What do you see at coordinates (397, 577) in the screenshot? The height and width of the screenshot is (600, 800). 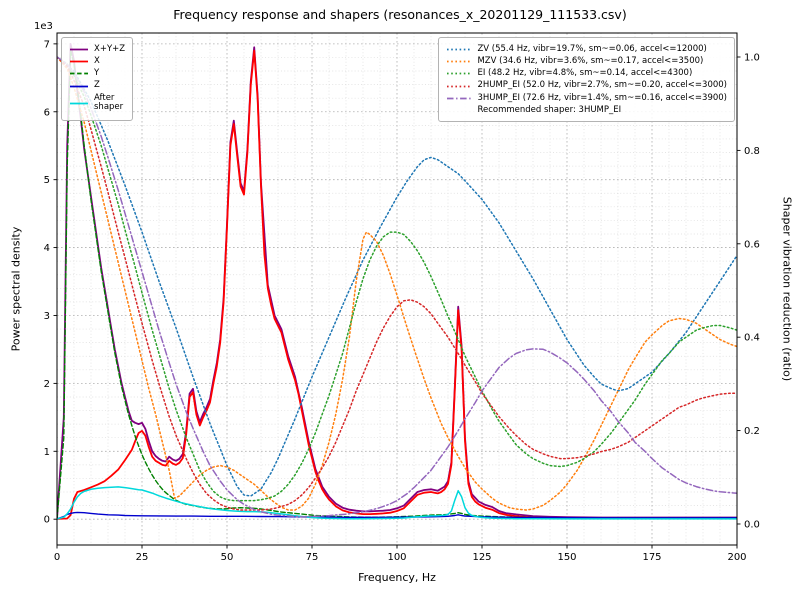 I see `x-axis-label: Frequency, Hz` at bounding box center [397, 577].